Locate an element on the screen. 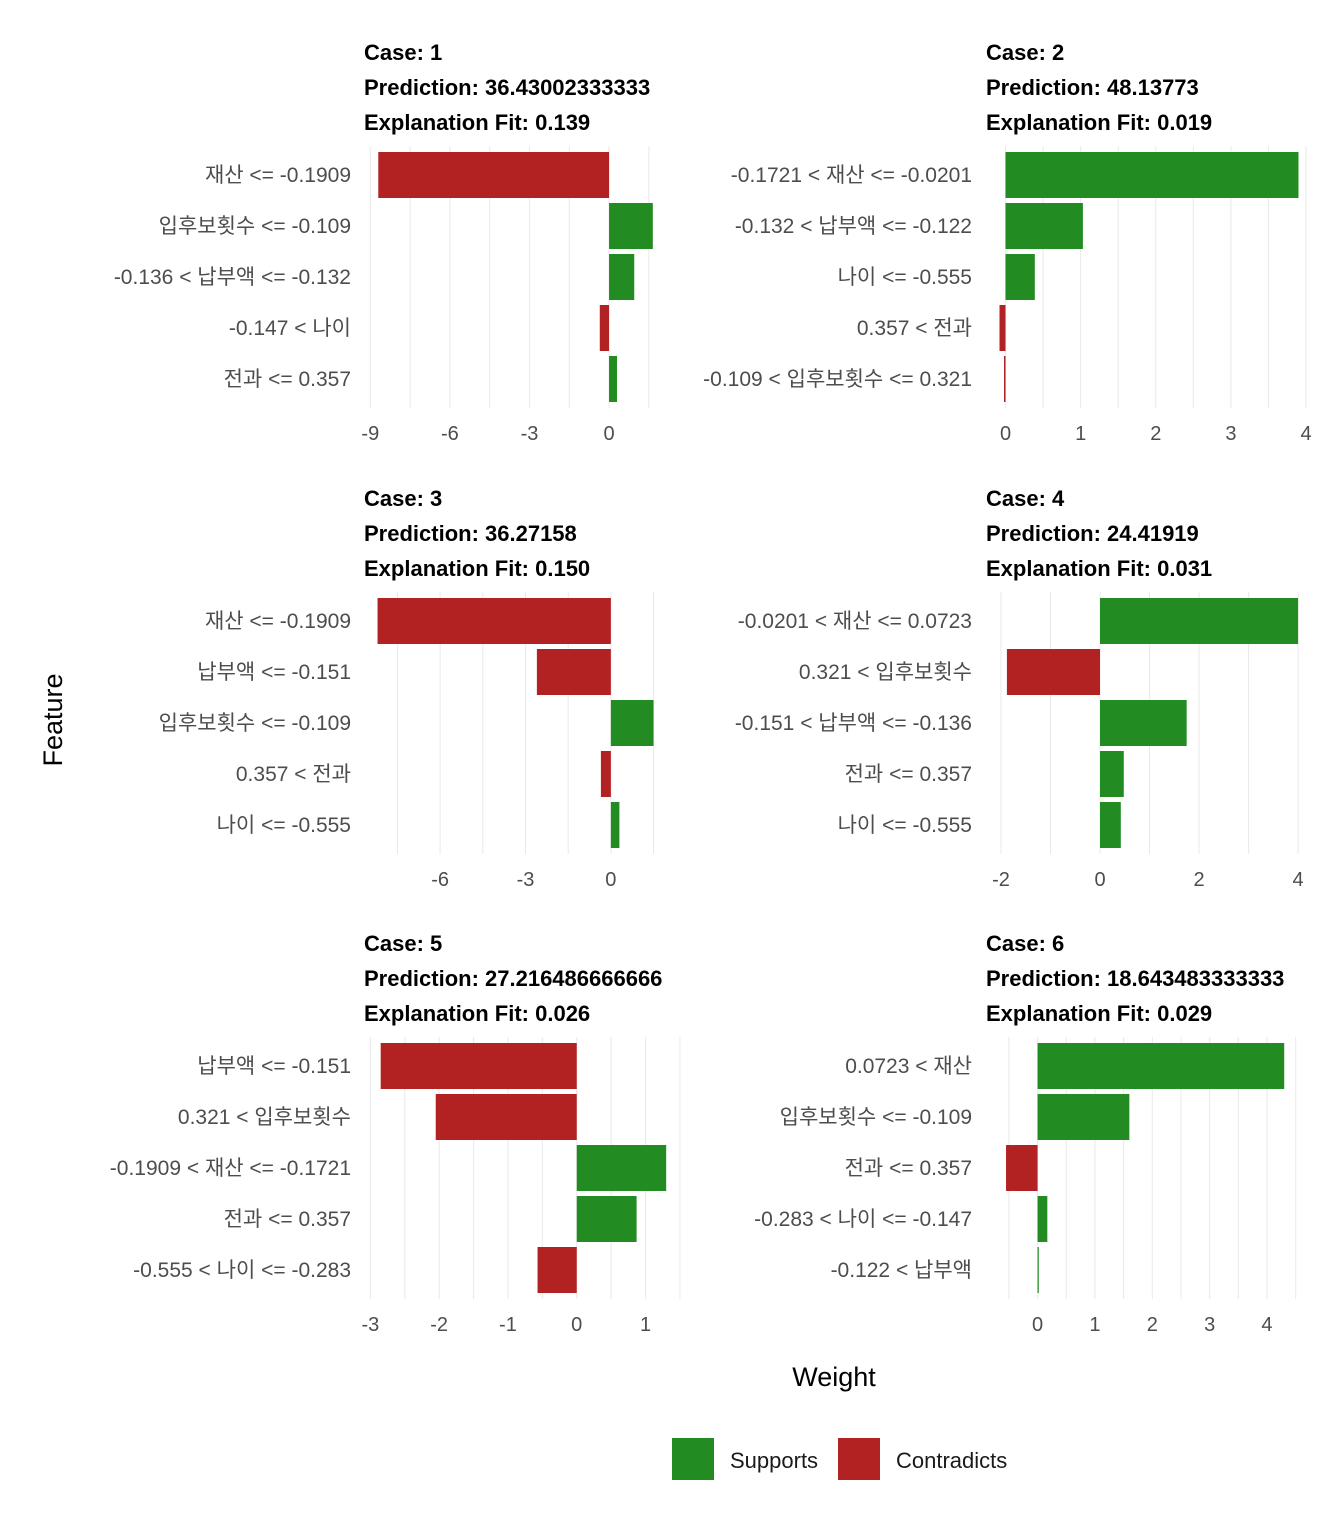 This screenshot has width=1344, height=1536. panel-fit-title: Explanation Fit: 0.139 is located at coordinates (477, 122).